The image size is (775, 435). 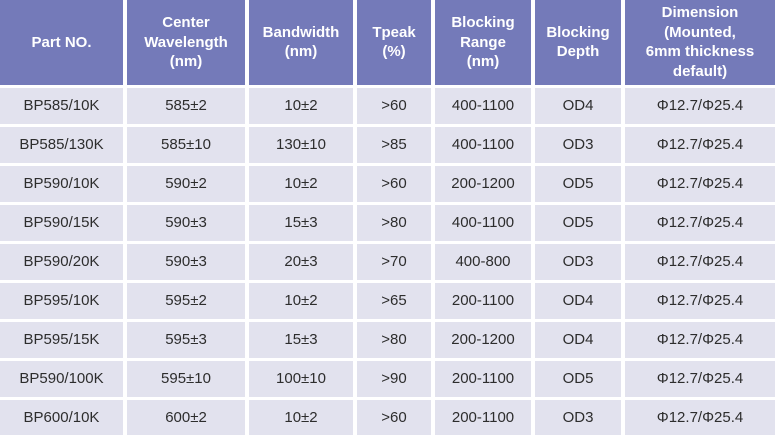 What do you see at coordinates (187, 301) in the screenshot?
I see `table-cell: 595±2` at bounding box center [187, 301].